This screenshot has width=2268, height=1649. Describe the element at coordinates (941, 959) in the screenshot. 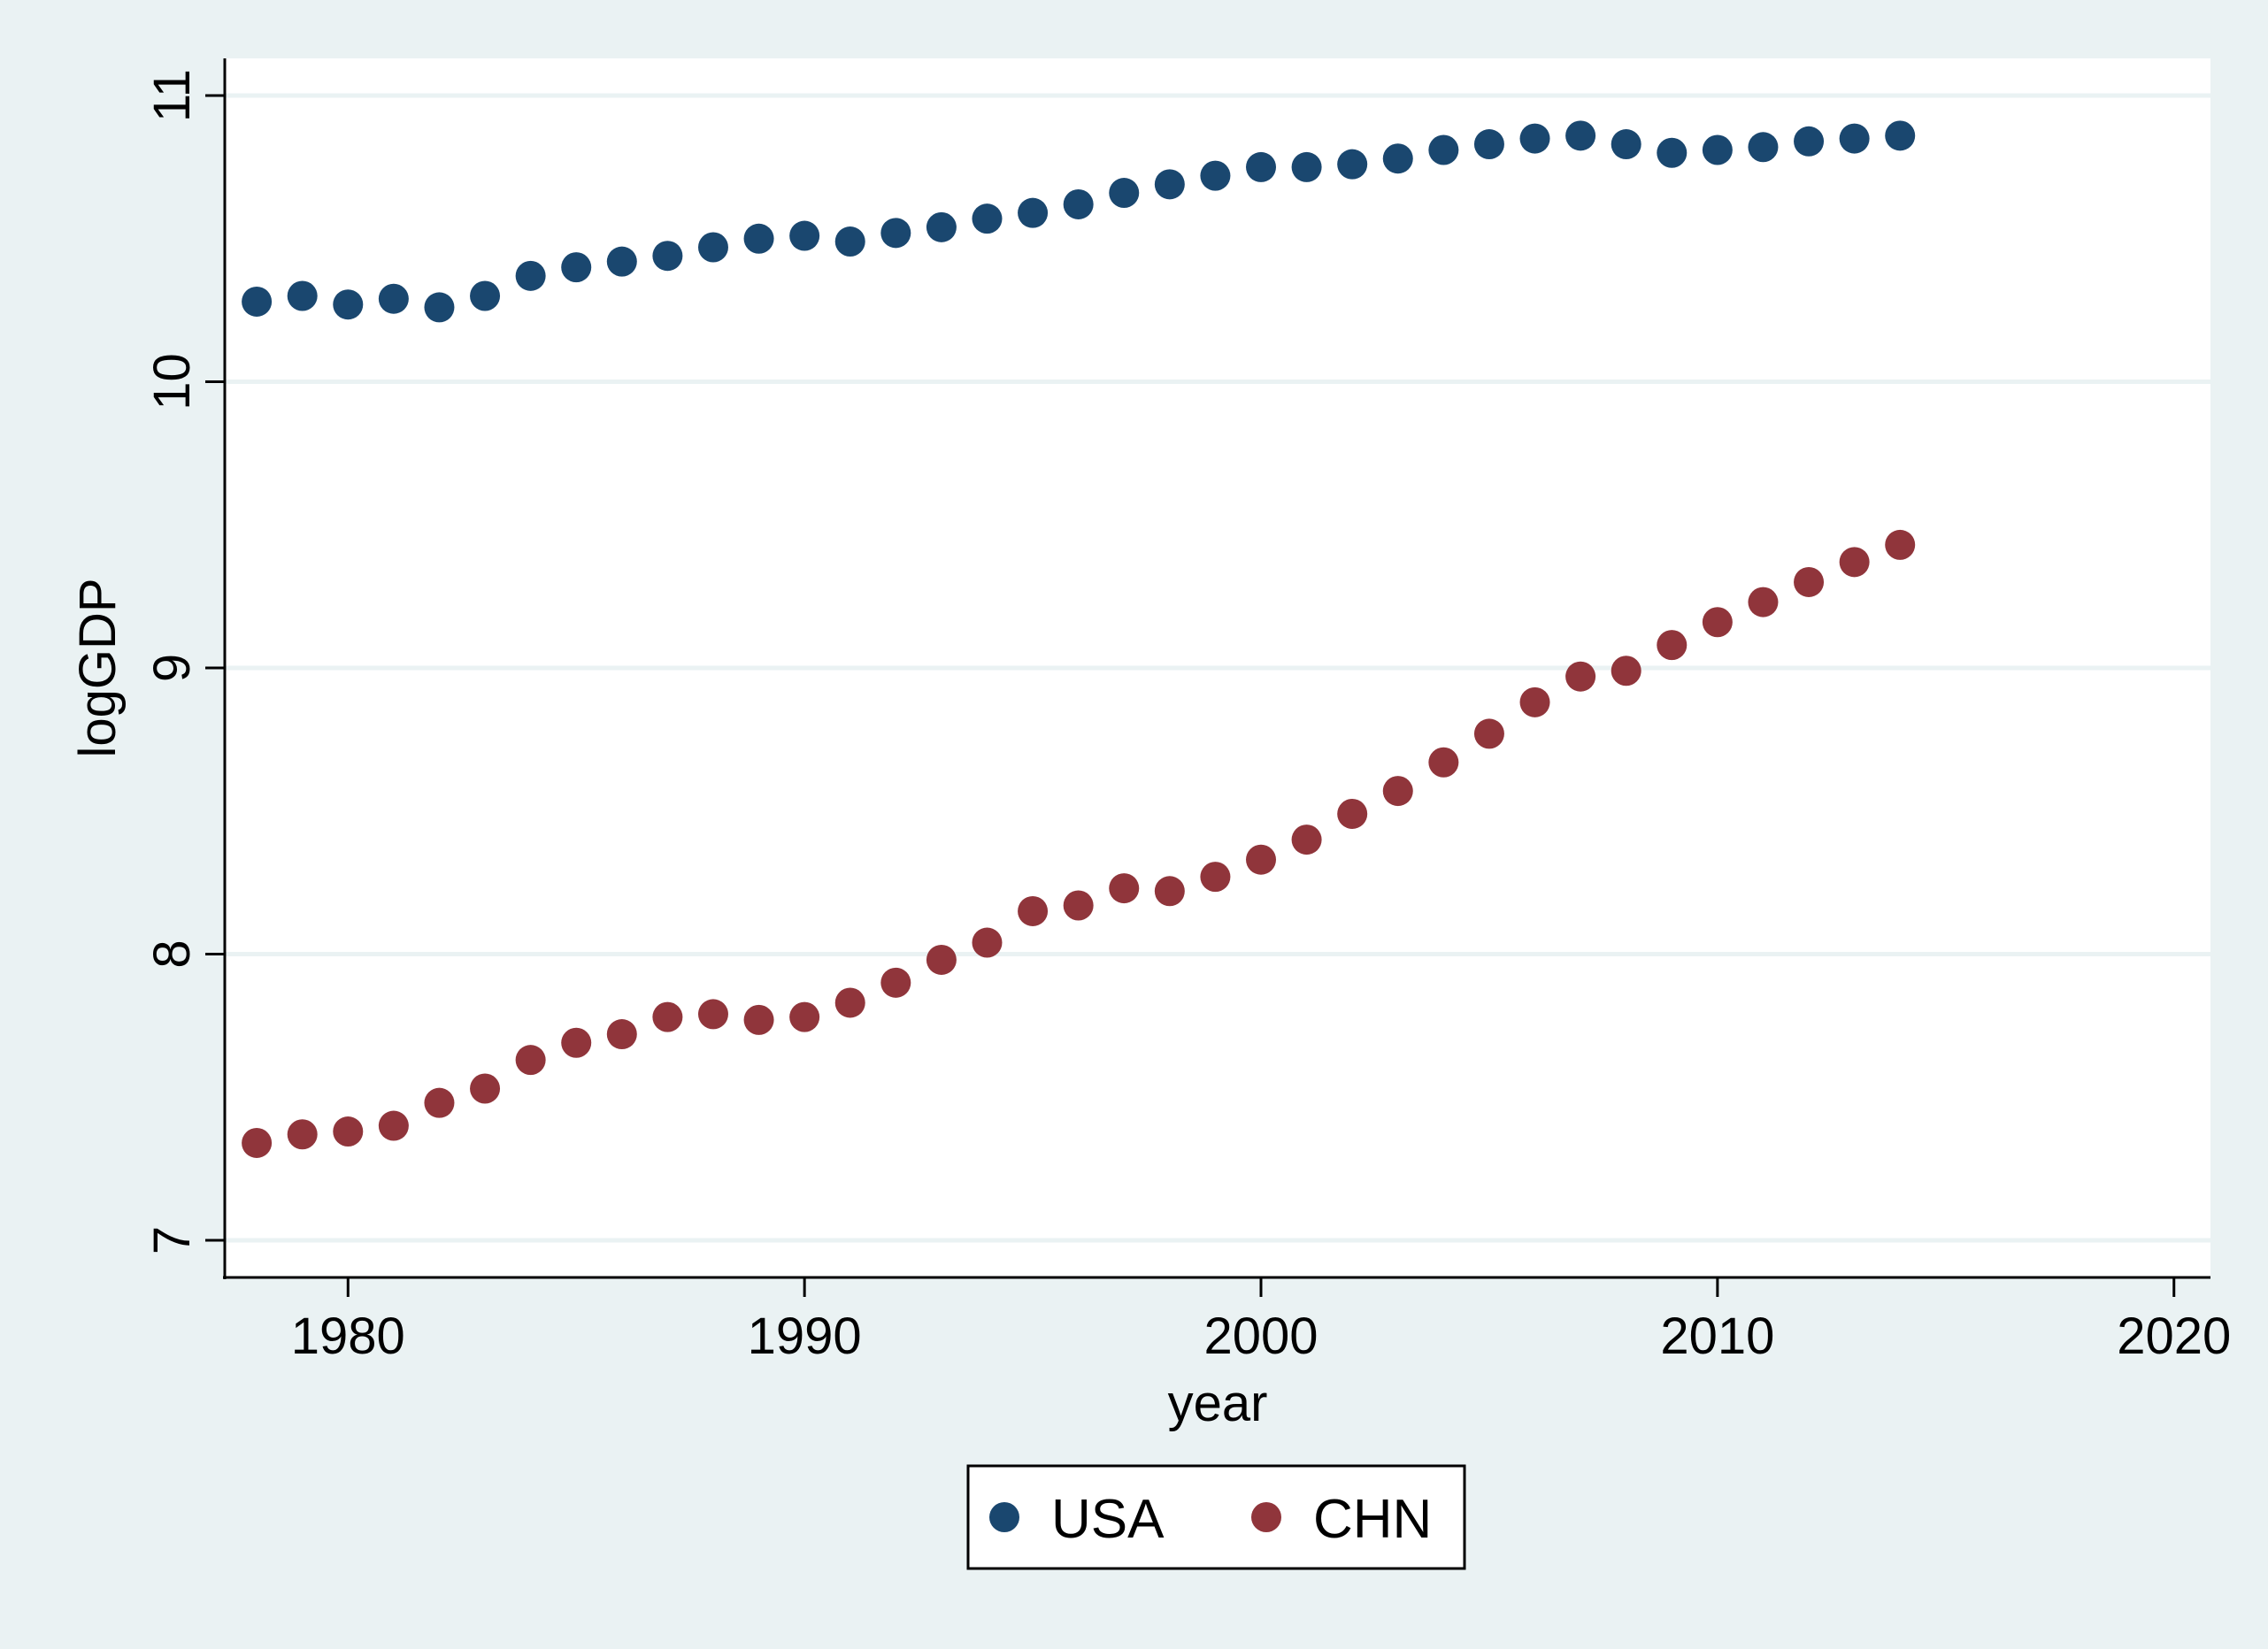

I see `point-chn-1993` at that location.